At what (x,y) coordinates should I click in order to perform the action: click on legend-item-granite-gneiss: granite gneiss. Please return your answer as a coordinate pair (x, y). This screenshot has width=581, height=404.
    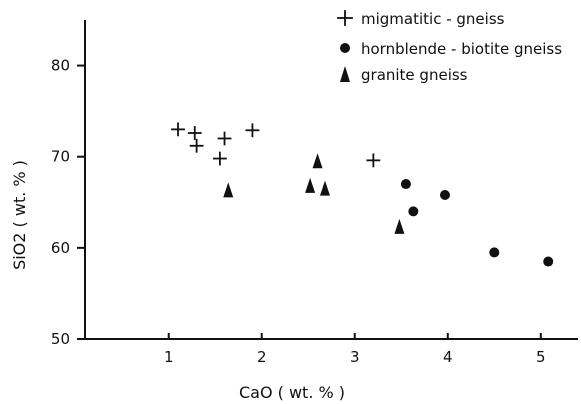
    Looking at the image, I should click on (404, 75).